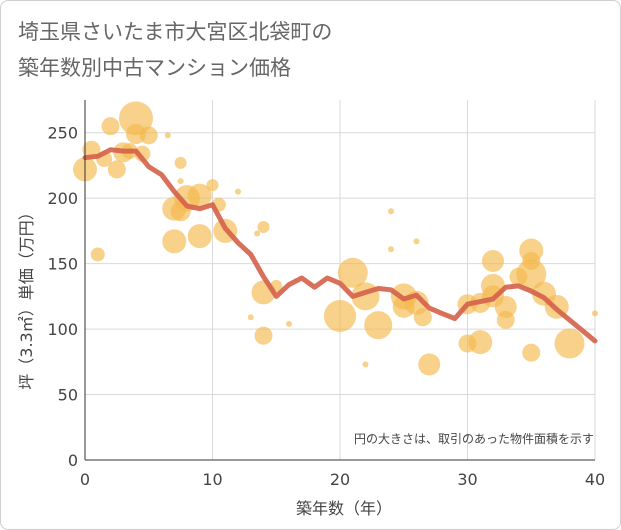 Image resolution: width=621 pixels, height=530 pixels. Describe the element at coordinates (344, 508) in the screenshot. I see `x-axis-label: 築年数（年）` at that location.